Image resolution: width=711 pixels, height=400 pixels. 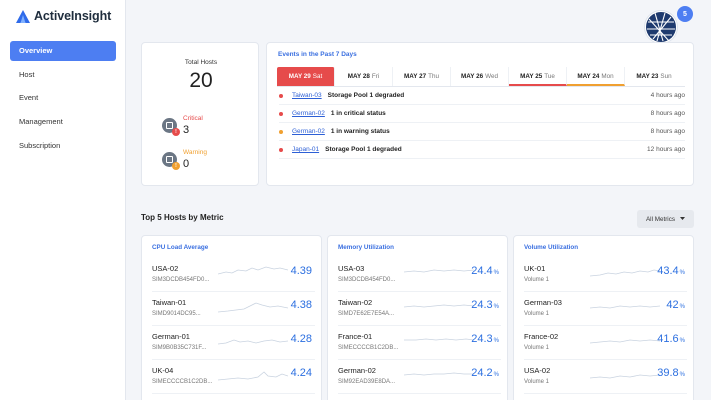 What do you see at coordinates (675, 305) in the screenshot?
I see `metric-value: 42%` at bounding box center [675, 305].